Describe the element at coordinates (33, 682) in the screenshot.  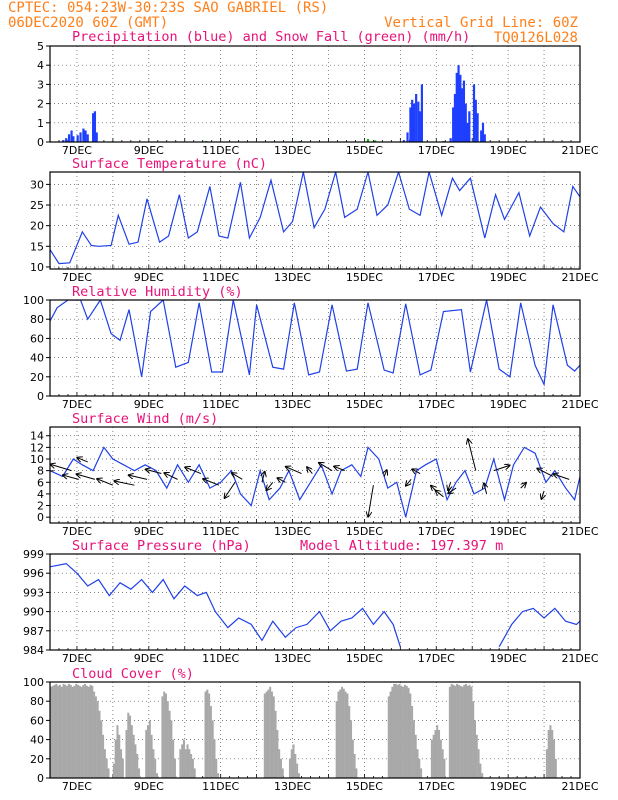
I see `cloud-cover-ytick-label: 100` at that location.